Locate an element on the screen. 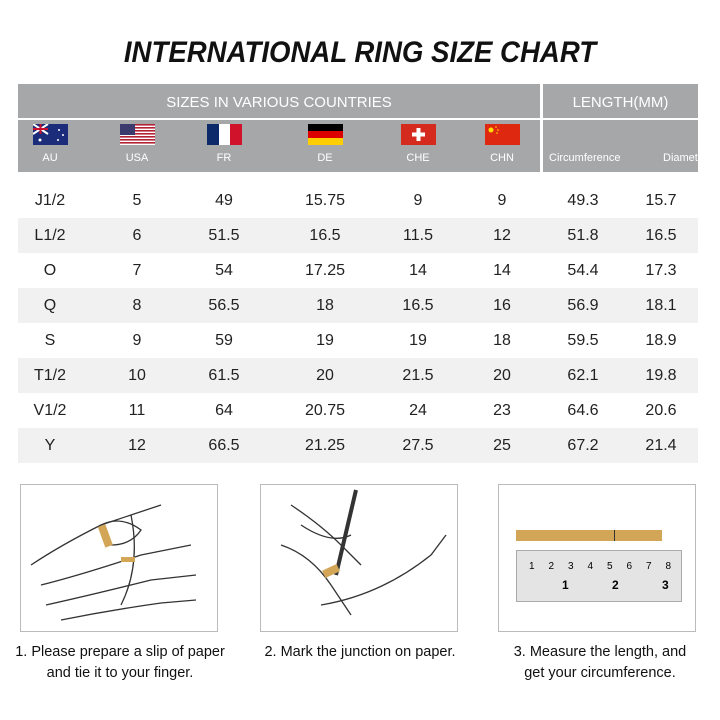 Image resolution: width=720 pixels, height=720 pixels. table-cell: 64.6 is located at coordinates (583, 410).